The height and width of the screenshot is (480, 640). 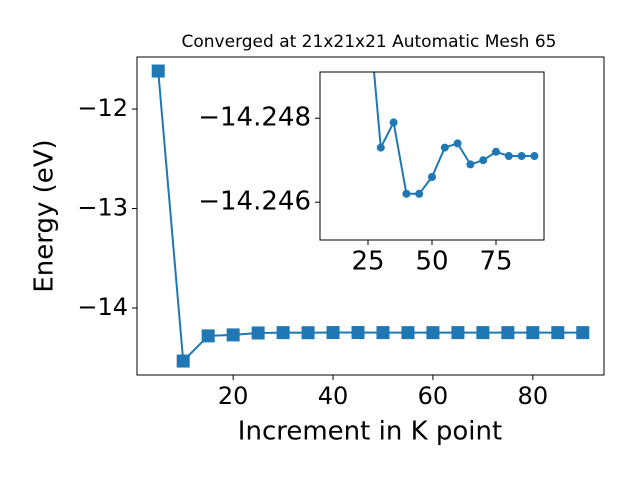 I want to click on y-tick-label: −12, so click(x=102, y=108).